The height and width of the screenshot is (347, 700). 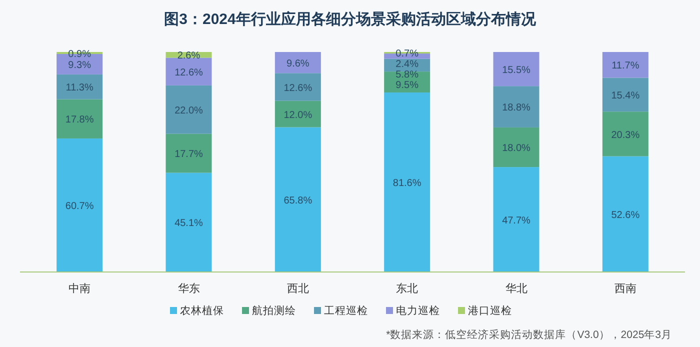 I want to click on legend-label: 农林植保, so click(x=202, y=310).